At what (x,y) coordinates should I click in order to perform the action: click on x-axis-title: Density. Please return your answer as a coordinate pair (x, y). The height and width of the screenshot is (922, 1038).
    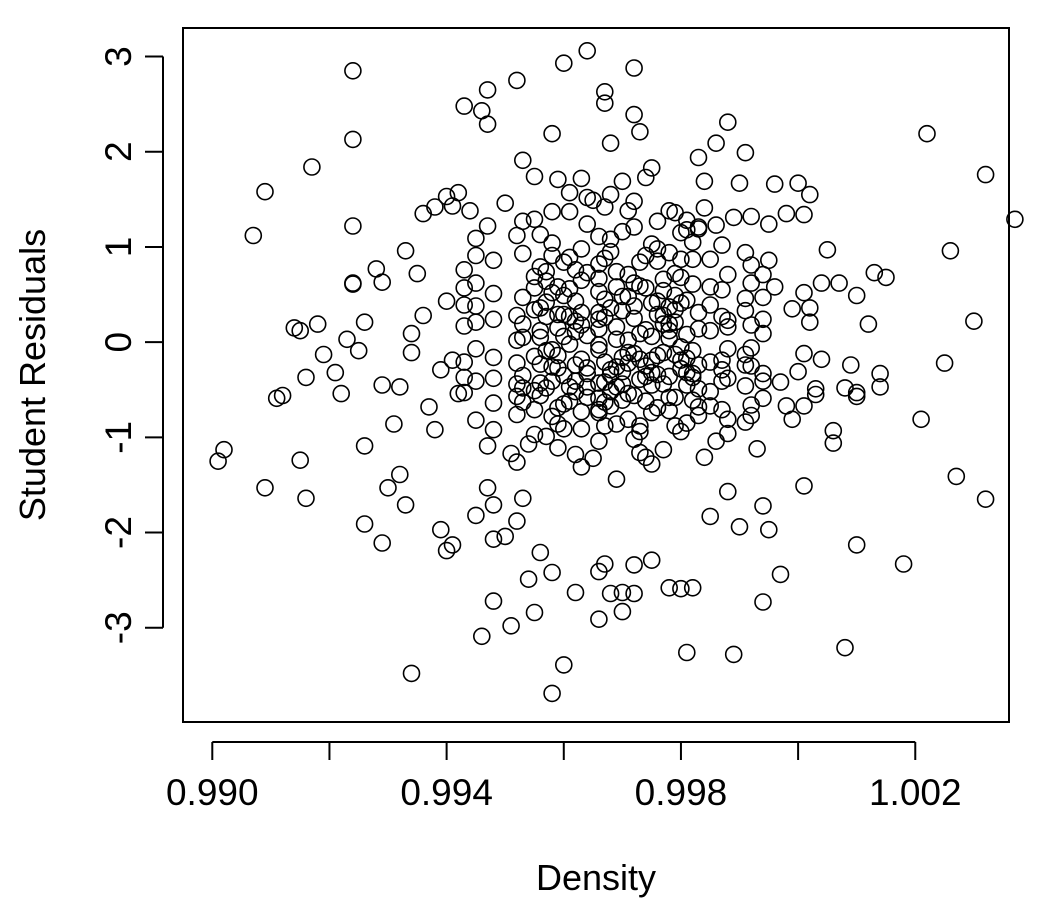
    Looking at the image, I should click on (596, 877).